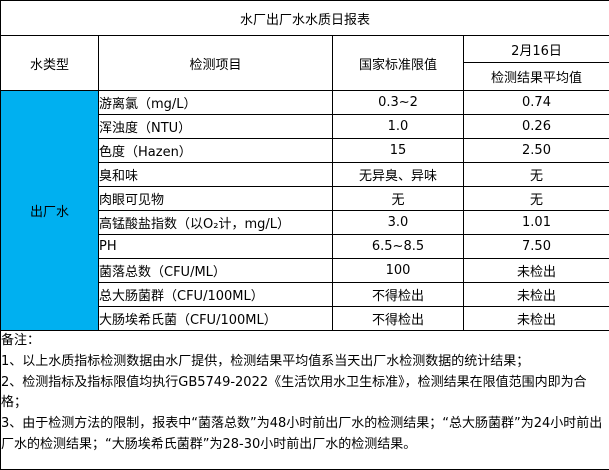  Describe the element at coordinates (215, 174) in the screenshot. I see `test-item-cell: 臭和味` at that location.